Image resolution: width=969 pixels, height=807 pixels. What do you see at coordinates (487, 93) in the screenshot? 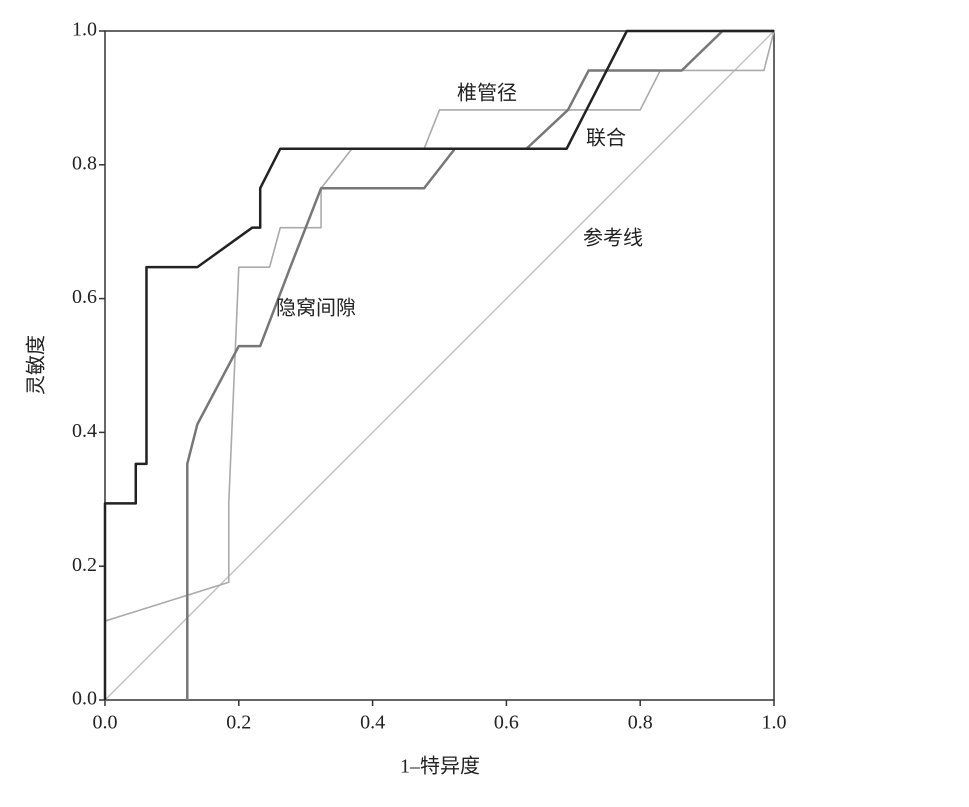
I see `series-label: 椎管径` at bounding box center [487, 93].